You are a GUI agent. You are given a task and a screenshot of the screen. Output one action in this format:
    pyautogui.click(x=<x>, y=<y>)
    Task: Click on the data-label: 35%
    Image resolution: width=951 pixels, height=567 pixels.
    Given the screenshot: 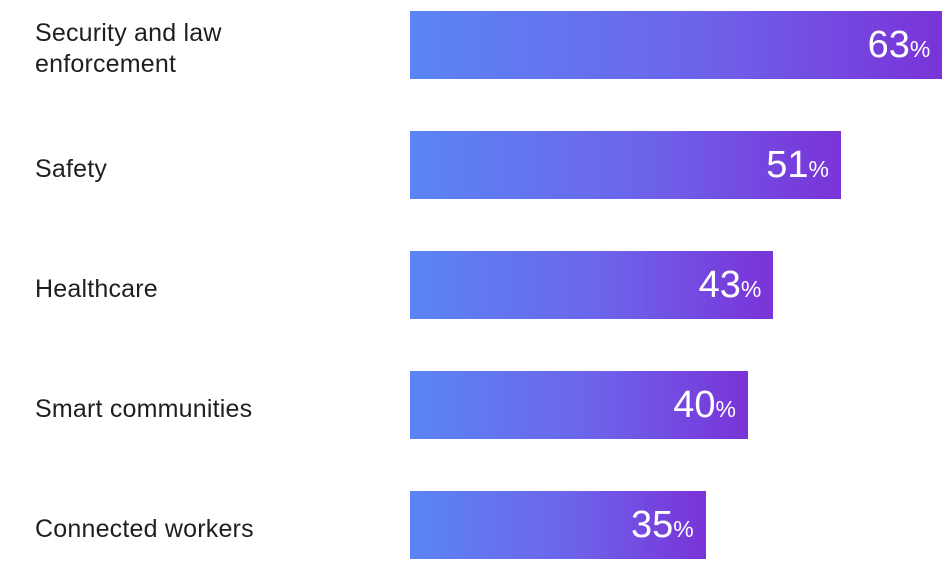 What is the action you would take?
    pyautogui.click(x=662, y=525)
    